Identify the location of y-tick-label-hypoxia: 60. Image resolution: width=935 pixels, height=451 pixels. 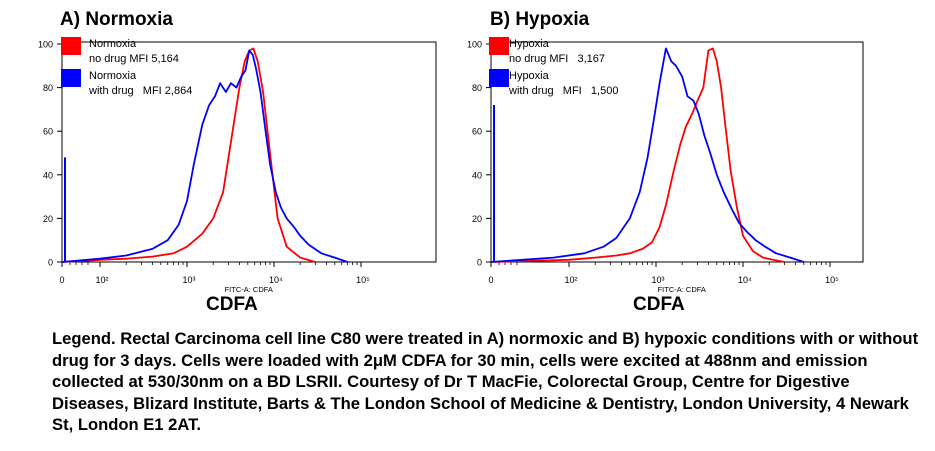
(477, 132).